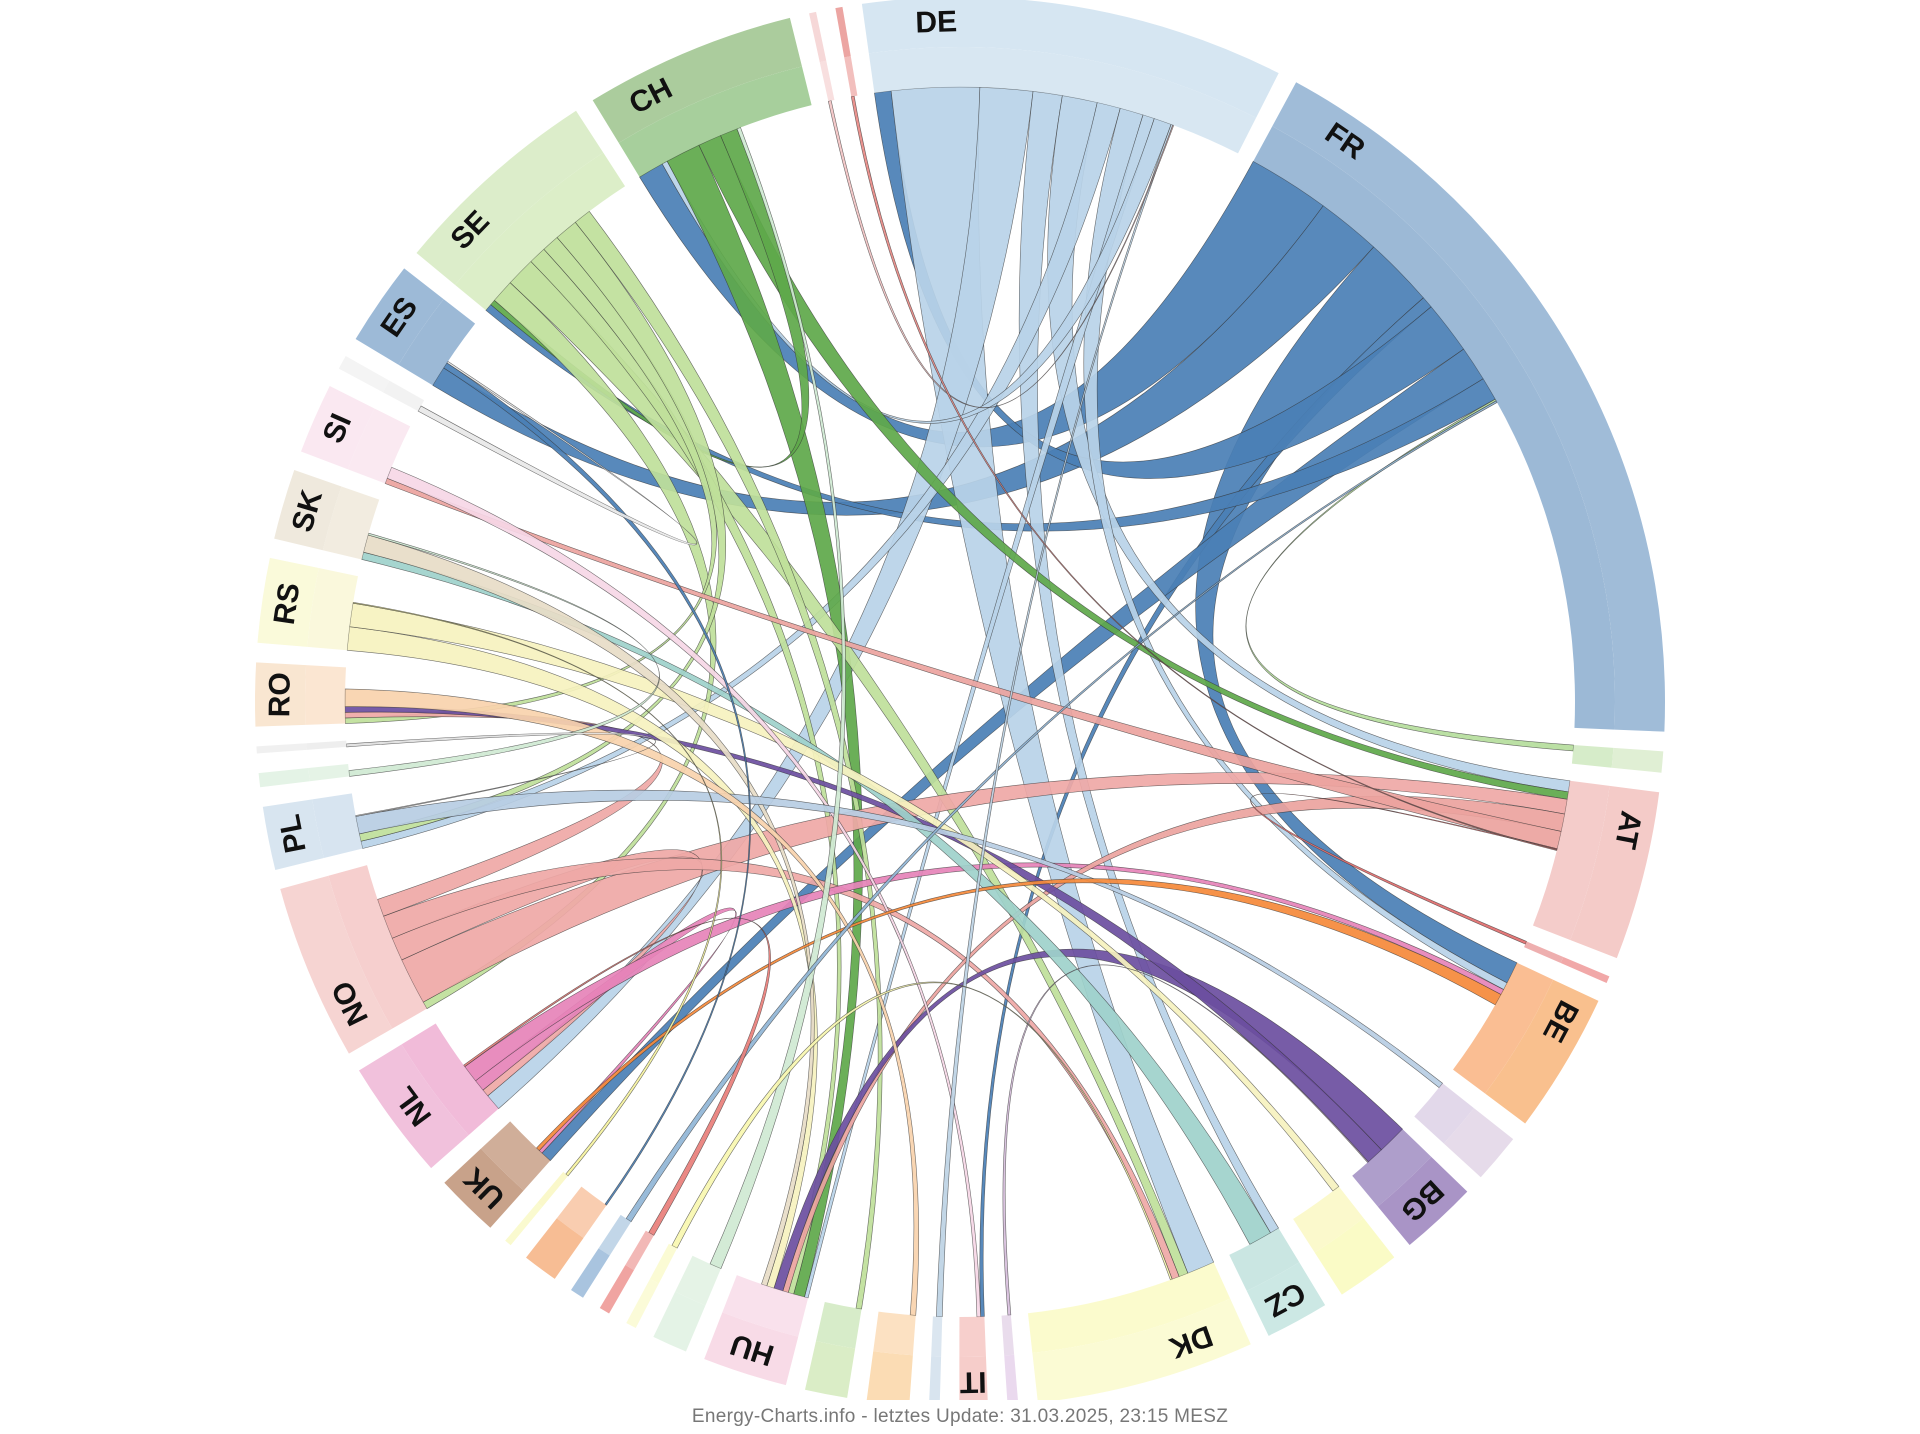 Image resolution: width=1920 pixels, height=1434 pixels. I want to click on group-arc-CH, so click(697, 80).